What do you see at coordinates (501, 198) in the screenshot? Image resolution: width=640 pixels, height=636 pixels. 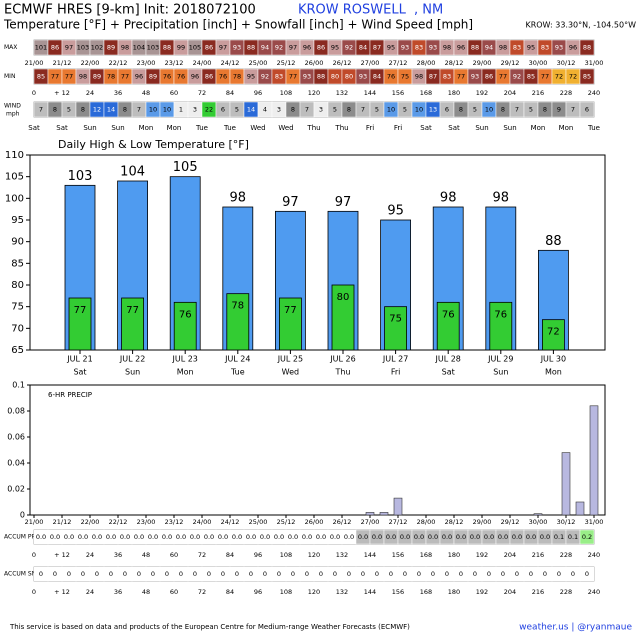 I see `high-label: 98` at bounding box center [501, 198].